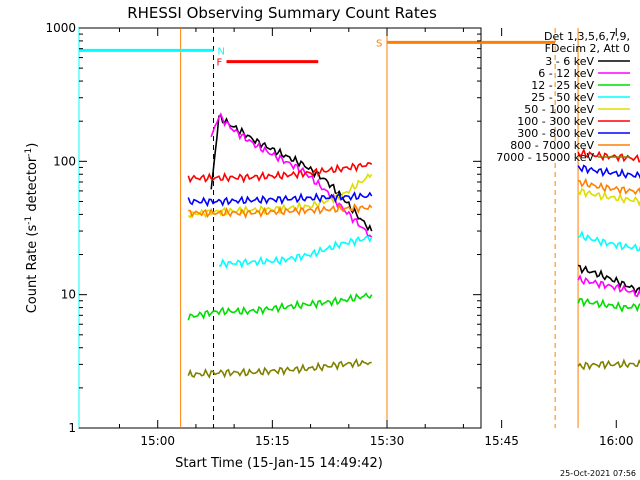  I want to click on x-tick-label: 15:45, so click(501, 441).